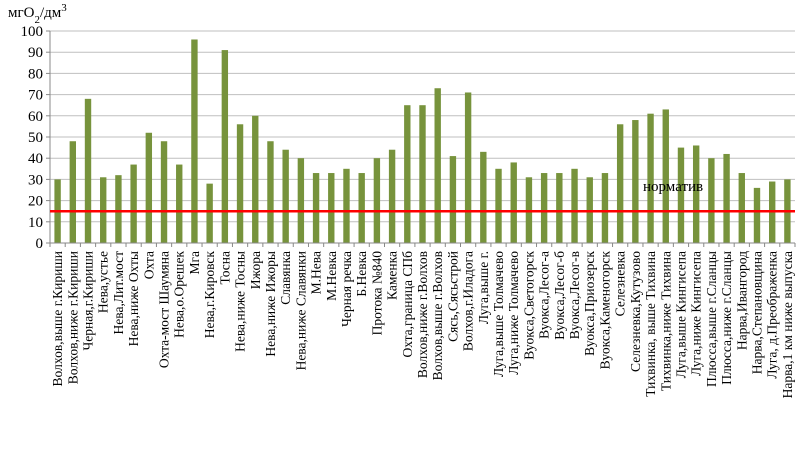 The height and width of the screenshot is (450, 800). I want to click on x-category-label: Охта, so click(148, 265).